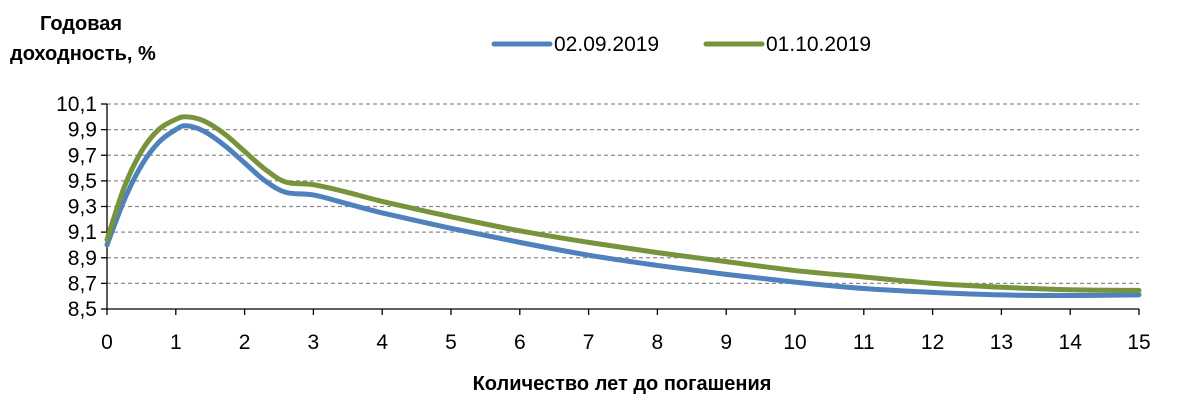  What do you see at coordinates (932, 342) in the screenshot?
I see `x-tick-label: 12` at bounding box center [932, 342].